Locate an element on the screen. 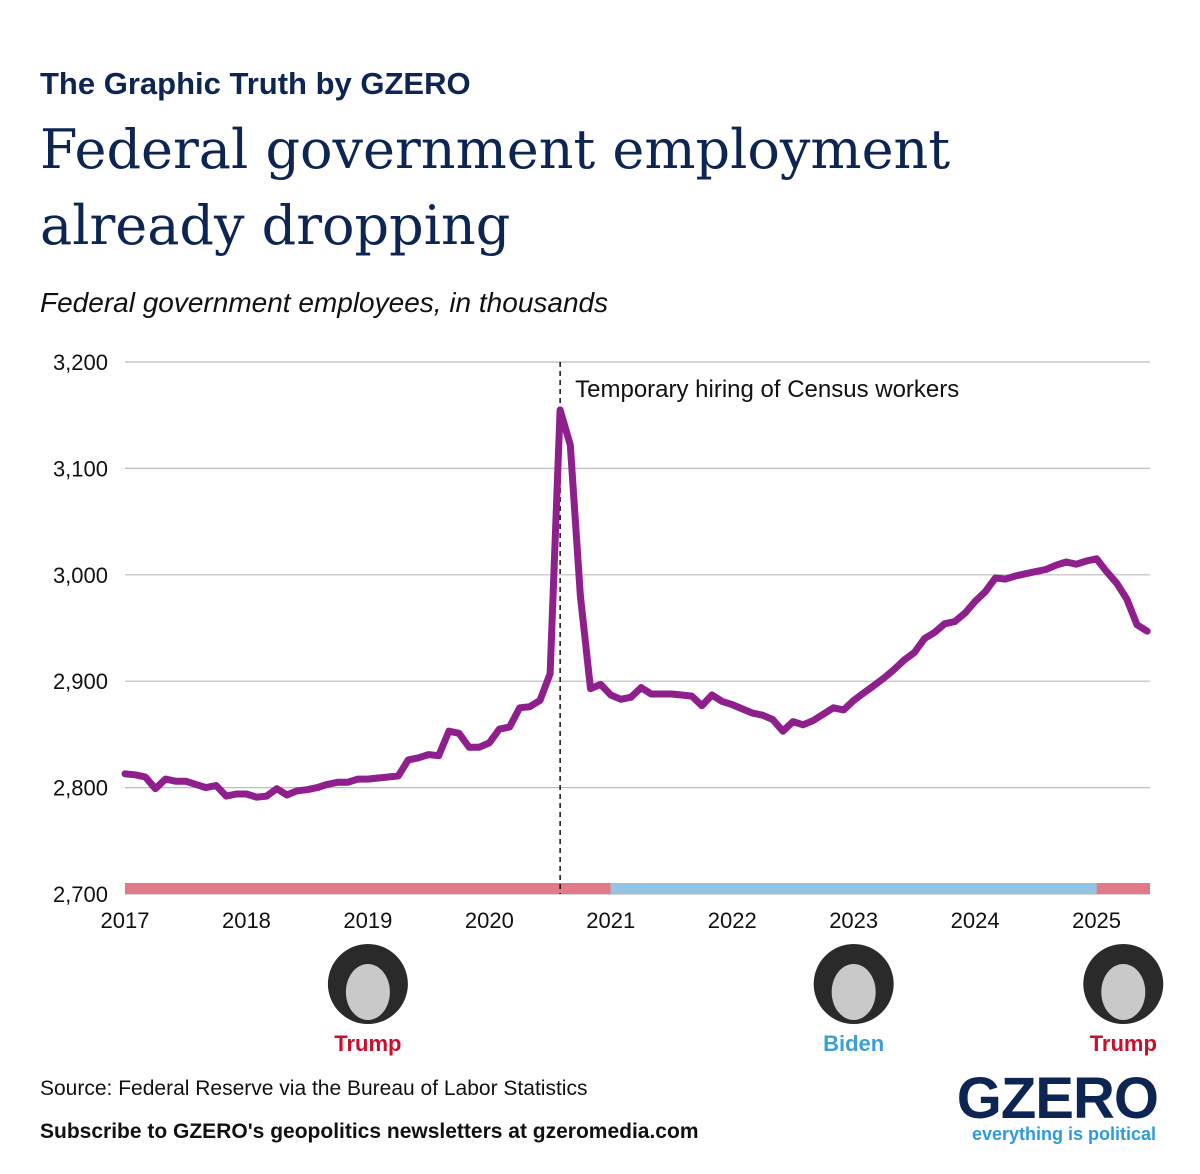 This screenshot has height=1174, width=1200. logo-tagline: everything is political is located at coordinates (1064, 1134).